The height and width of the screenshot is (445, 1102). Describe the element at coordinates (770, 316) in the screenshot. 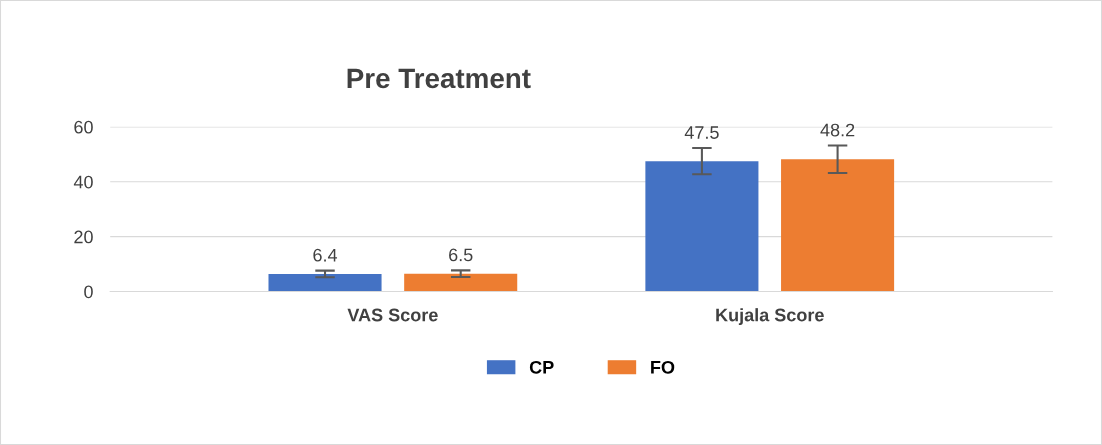

I see `x-tick-label: Kujala Score` at that location.